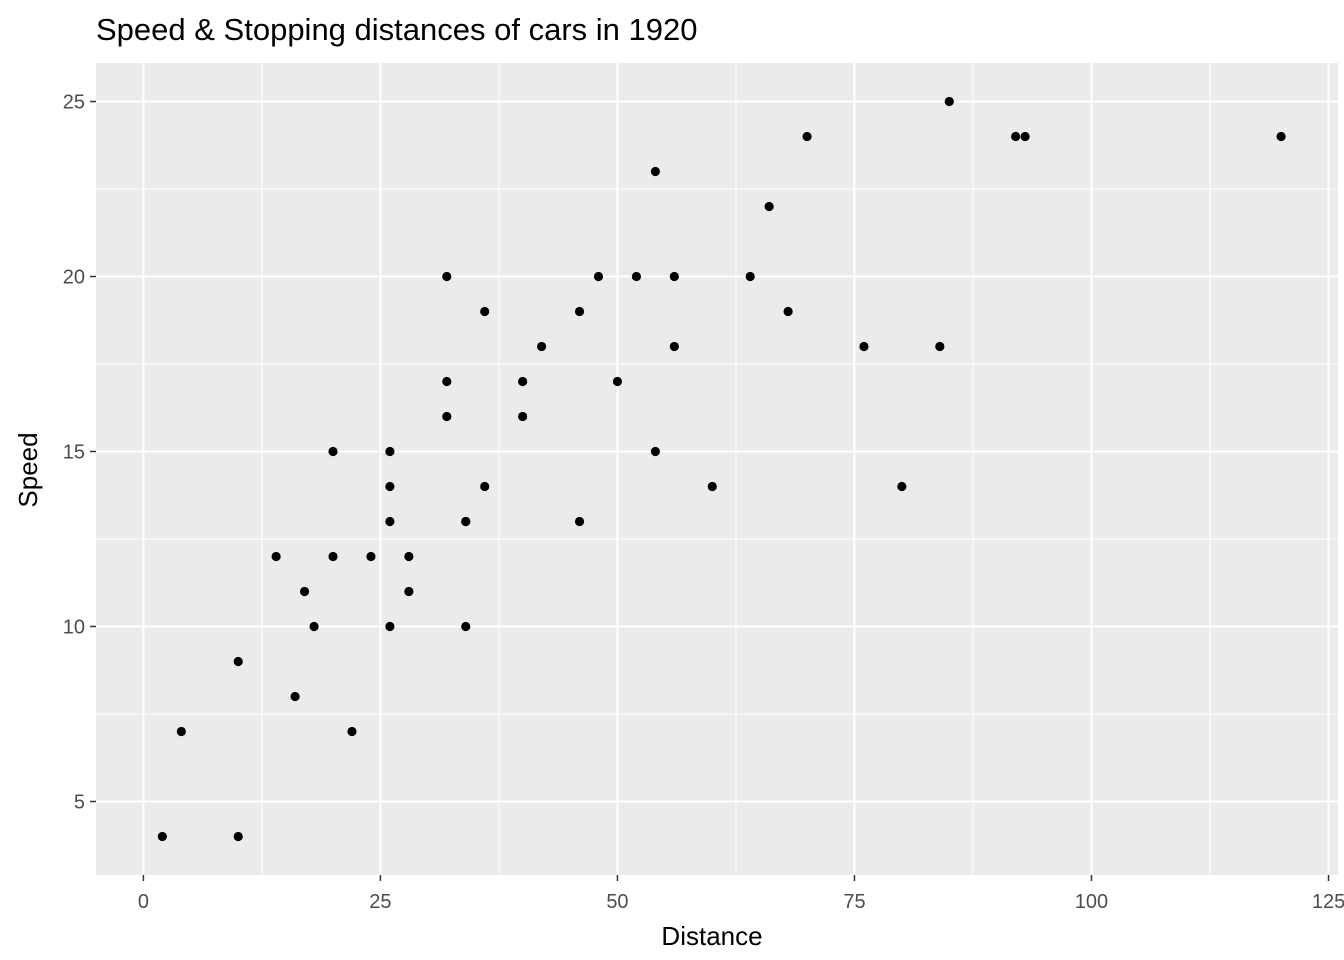 Image resolution: width=1344 pixels, height=960 pixels. I want to click on y-tick-label: 10, so click(74, 628).